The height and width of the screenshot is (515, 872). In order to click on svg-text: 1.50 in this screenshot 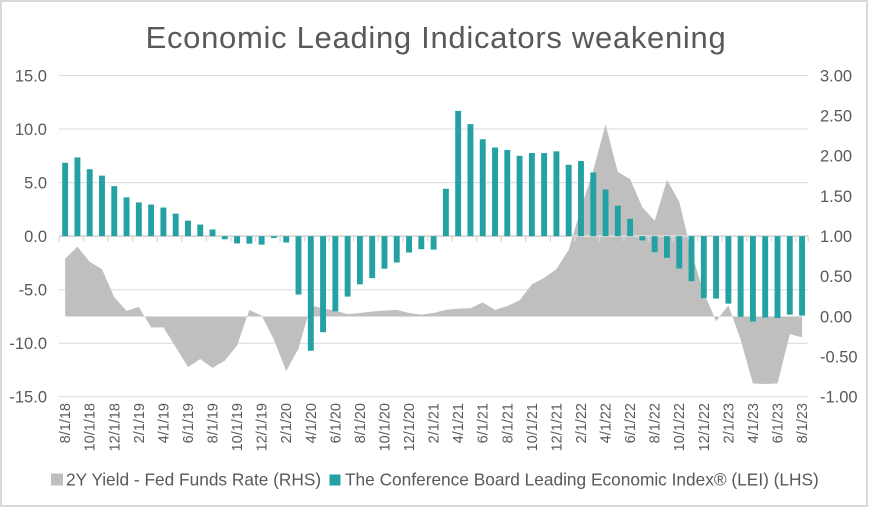, I will do `click(836, 197)`.